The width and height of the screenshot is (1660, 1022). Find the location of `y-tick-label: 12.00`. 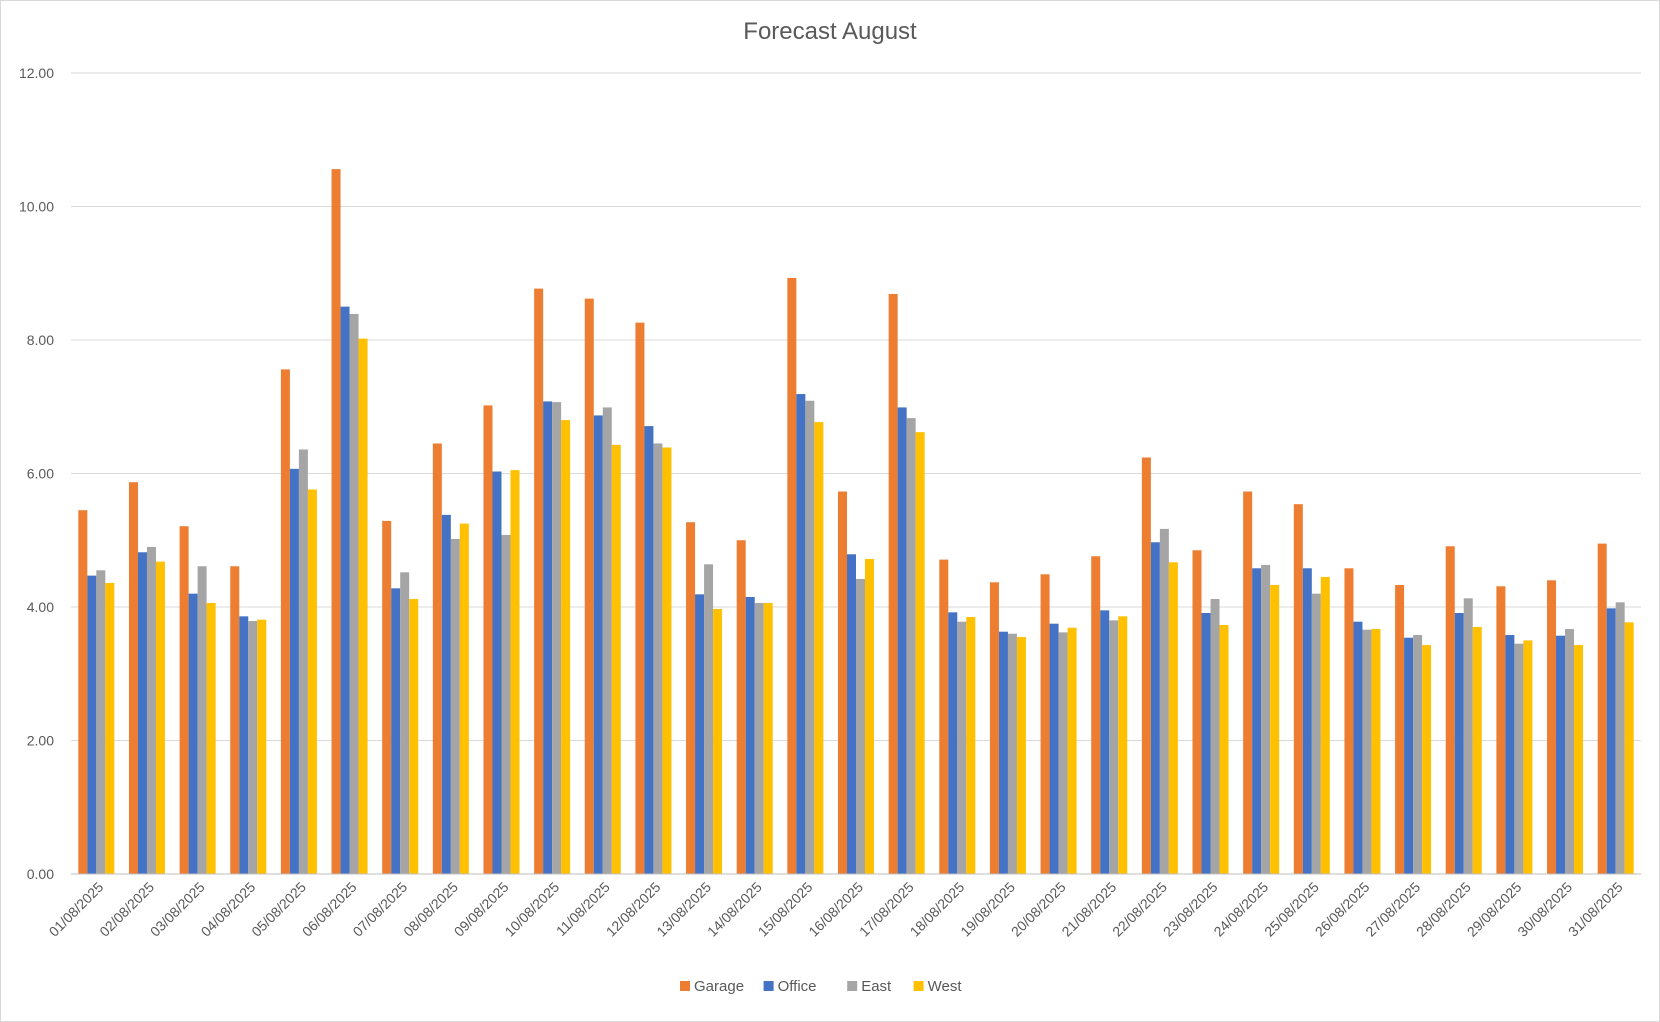

y-tick-label: 12.00 is located at coordinates (36, 73).